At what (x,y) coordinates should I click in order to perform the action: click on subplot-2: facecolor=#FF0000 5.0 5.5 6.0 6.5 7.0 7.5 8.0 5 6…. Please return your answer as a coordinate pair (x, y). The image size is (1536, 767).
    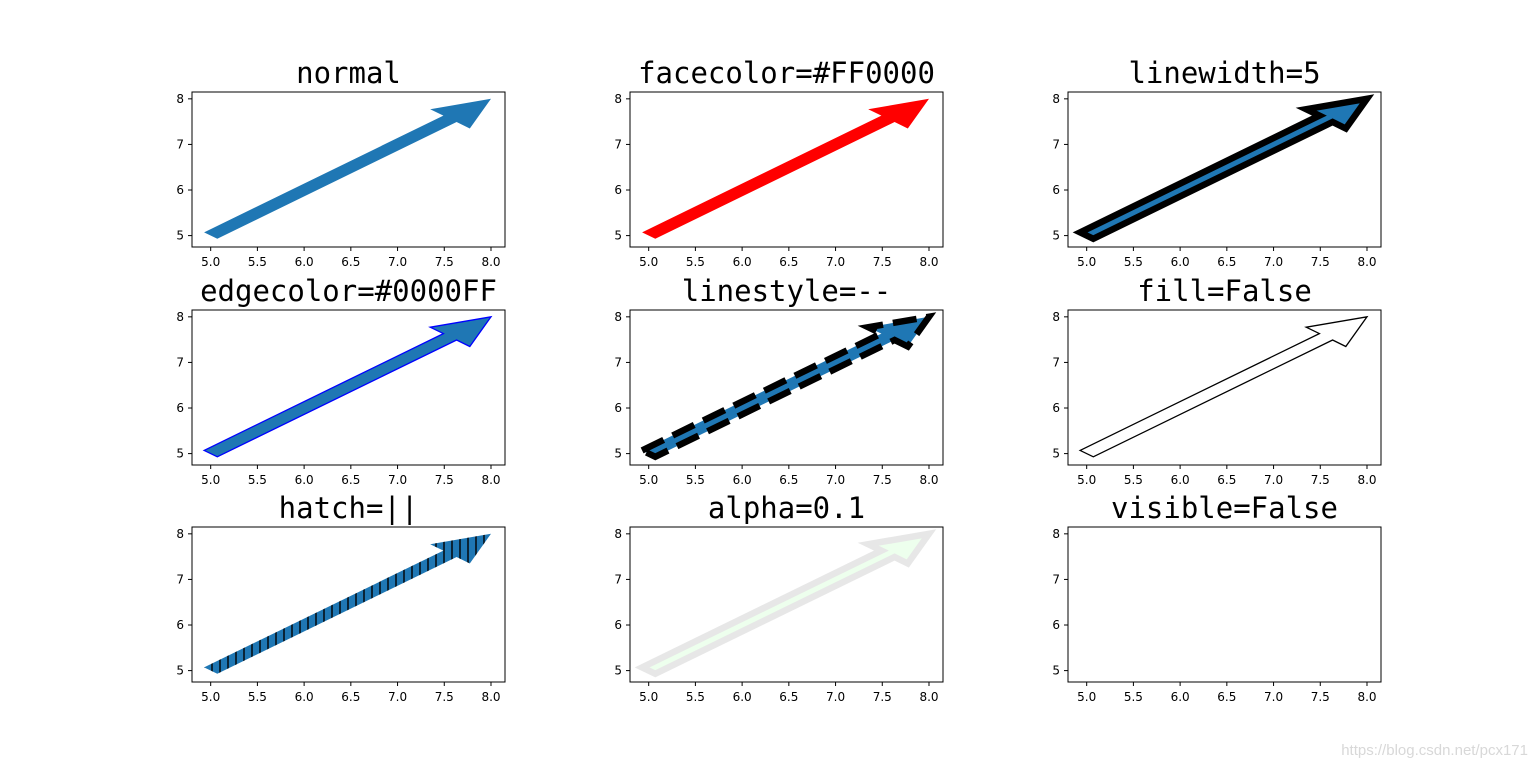
    Looking at the image, I should click on (779, 162).